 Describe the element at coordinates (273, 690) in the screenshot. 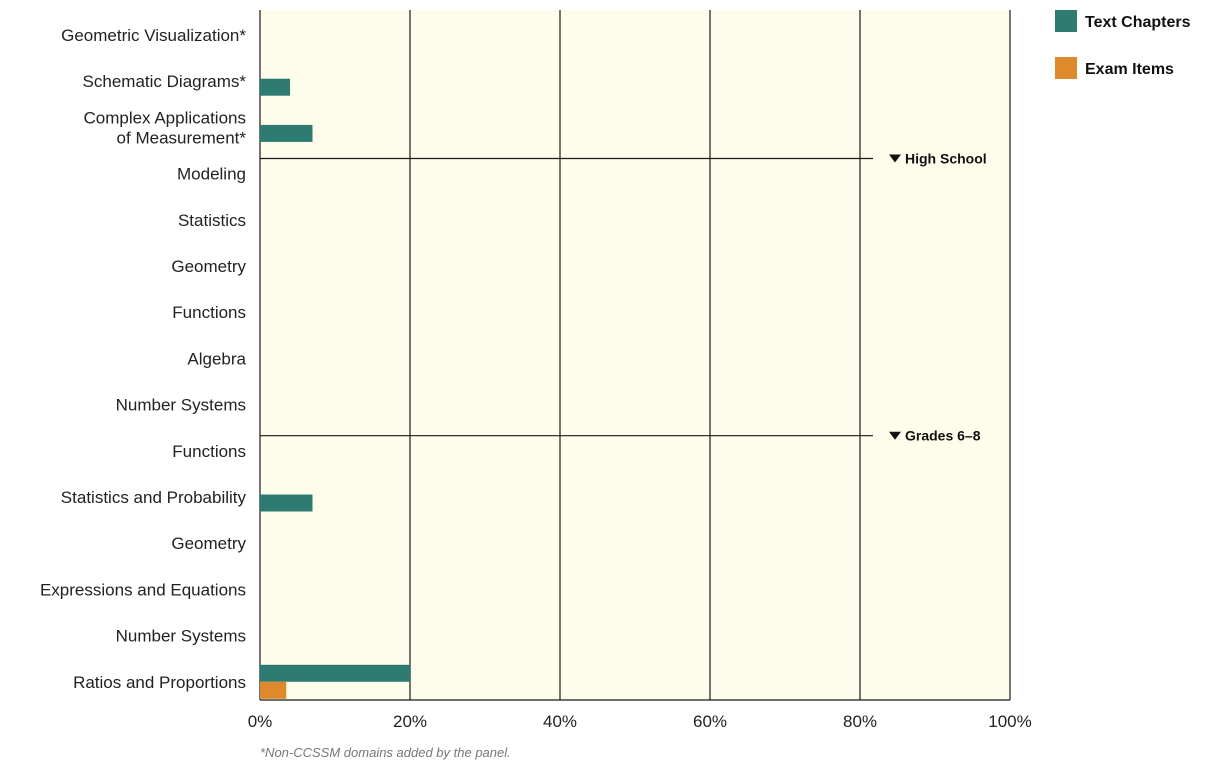

I see `bar-exam-items` at that location.